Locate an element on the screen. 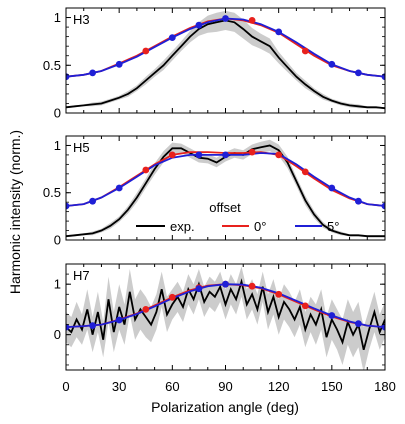  legend-label: exp. is located at coordinates (182, 226).